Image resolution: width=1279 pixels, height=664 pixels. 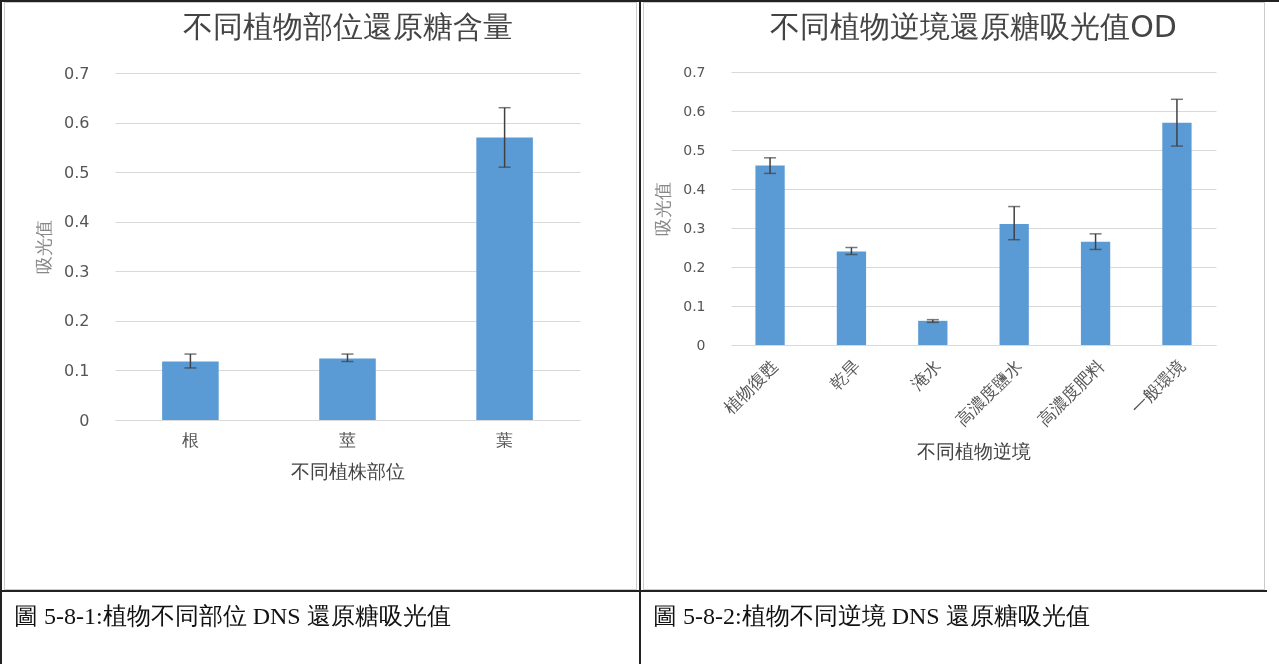 What do you see at coordinates (320, 627) in the screenshot?
I see `caption: 圖 5-8-1:植物不同部位 DNS 還原糖吸光值` at bounding box center [320, 627].